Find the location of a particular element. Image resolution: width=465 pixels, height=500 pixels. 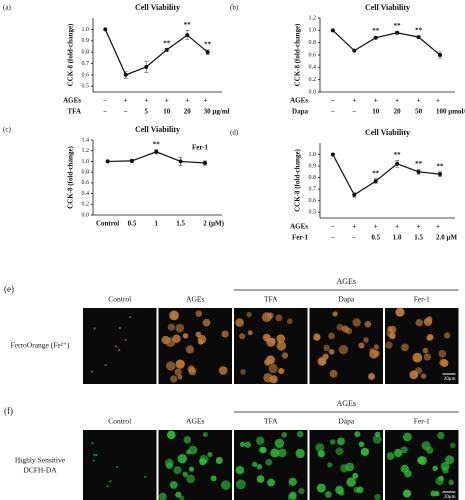

x-unit: (μM) is located at coordinates (217, 224).